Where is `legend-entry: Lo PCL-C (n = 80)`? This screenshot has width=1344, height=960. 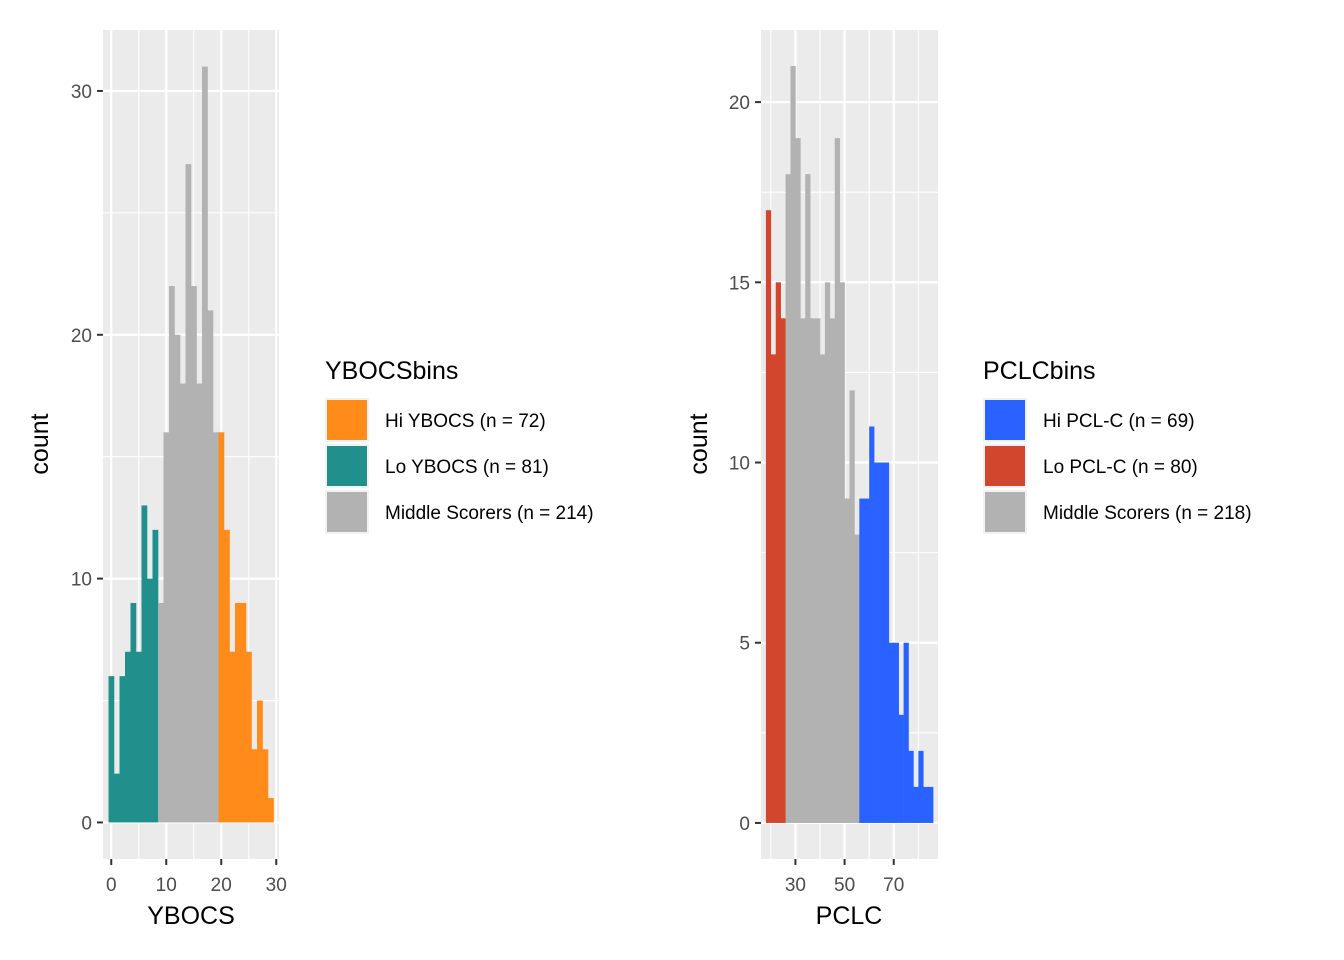 legend-entry: Lo PCL-C (n = 80) is located at coordinates (1090, 466).